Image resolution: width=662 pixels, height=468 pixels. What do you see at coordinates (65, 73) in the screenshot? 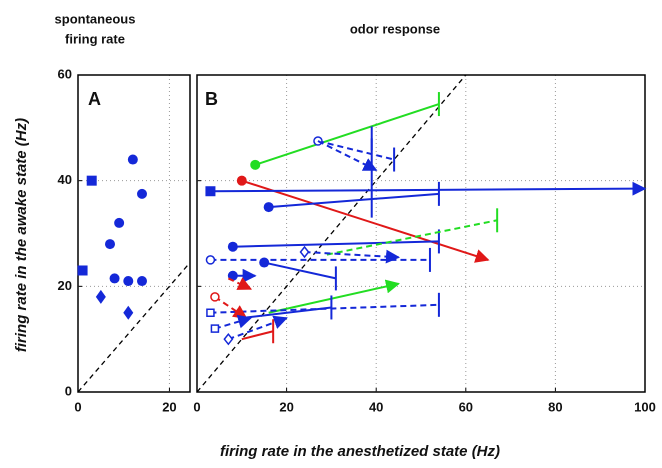
I see `y-tick-label: 60` at bounding box center [65, 73].